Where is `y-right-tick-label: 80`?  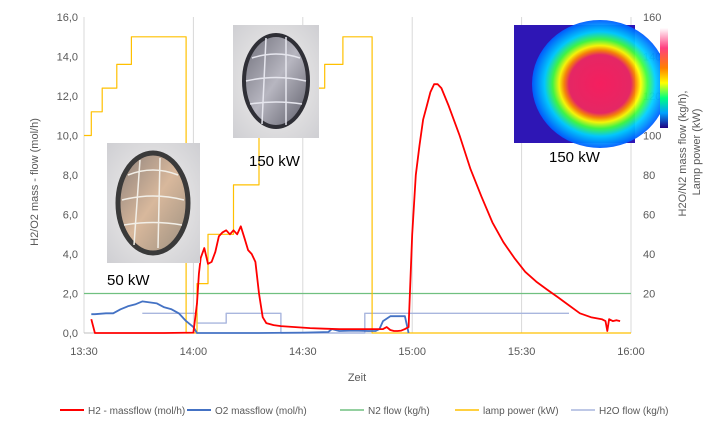 y-right-tick-label: 80 is located at coordinates (649, 176).